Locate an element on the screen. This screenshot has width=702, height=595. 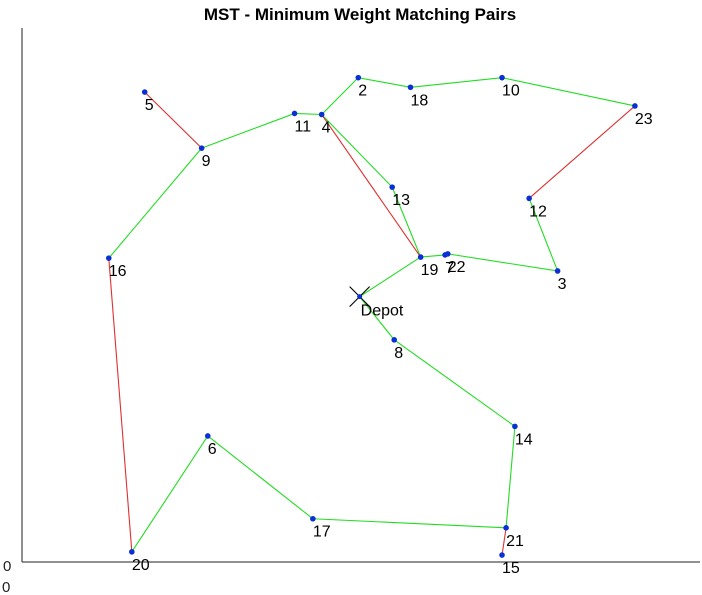
node-10-label: 10 is located at coordinates (511, 91).